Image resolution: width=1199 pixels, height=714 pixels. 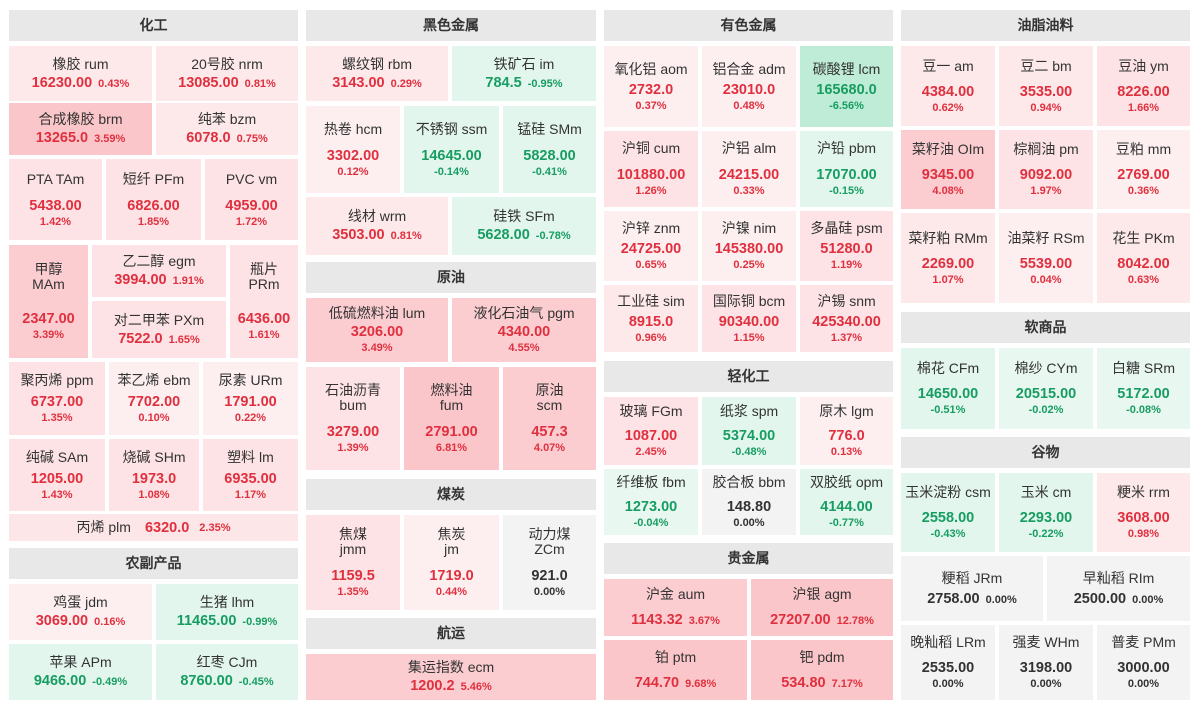 What do you see at coordinates (264, 301) in the screenshot?
I see `tile-PRm: 瓶片 PRm 6436.00 1.61%` at bounding box center [264, 301].